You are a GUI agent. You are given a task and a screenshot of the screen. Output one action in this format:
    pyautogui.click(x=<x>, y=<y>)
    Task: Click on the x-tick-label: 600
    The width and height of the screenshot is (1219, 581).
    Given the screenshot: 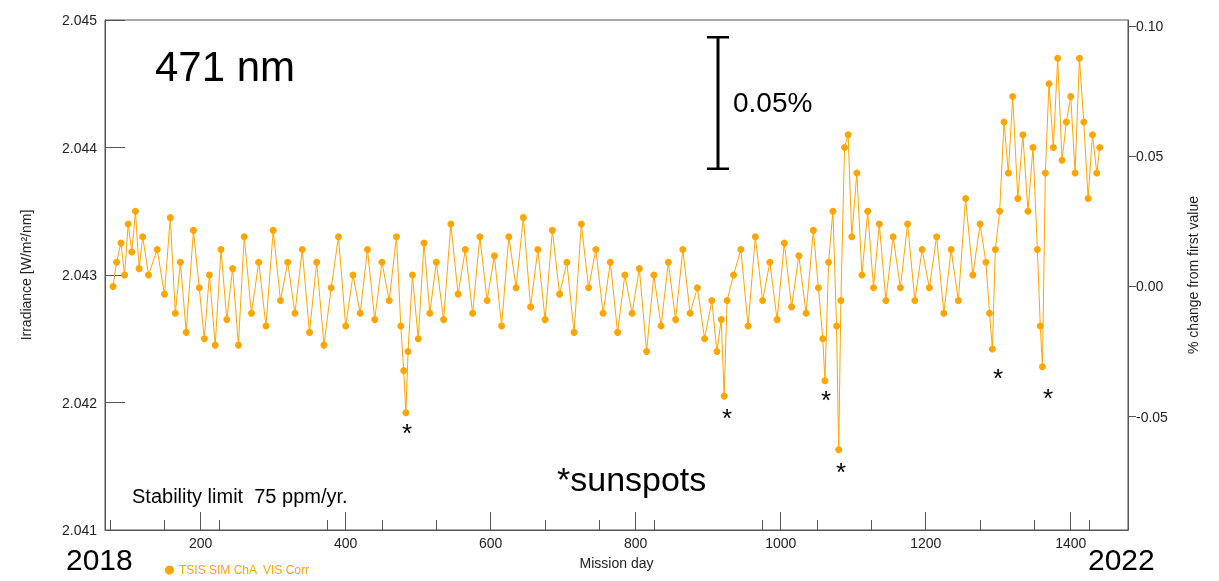 What is the action you would take?
    pyautogui.click(x=491, y=543)
    